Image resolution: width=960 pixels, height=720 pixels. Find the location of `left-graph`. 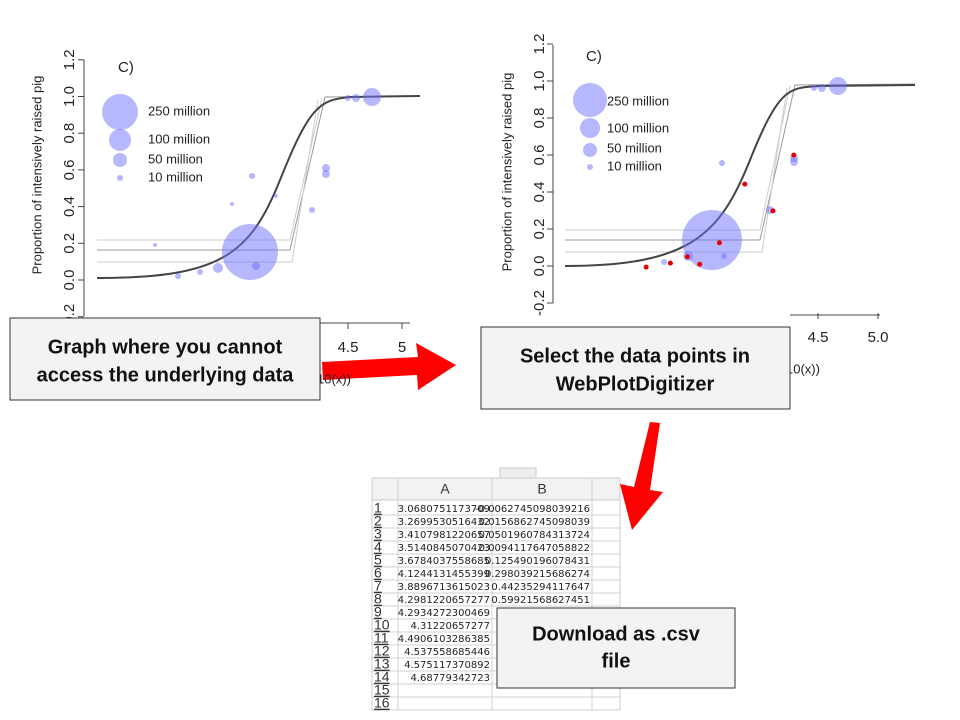

left-graph is located at coordinates (252, 192).